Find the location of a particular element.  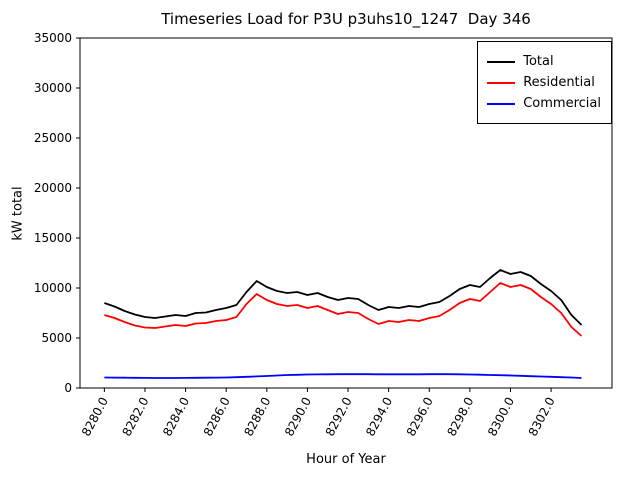

y-tick-label: 30000 is located at coordinates (53, 88).